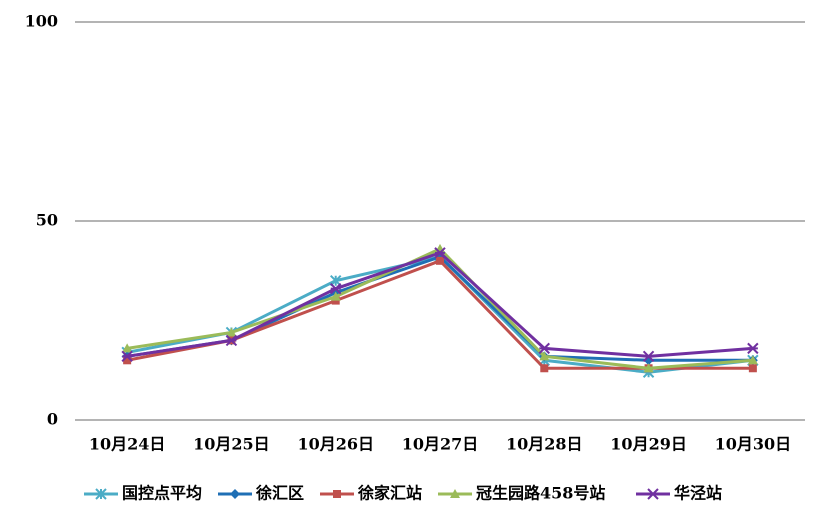 This screenshot has height=532, width=822. Describe the element at coordinates (648, 444) in the screenshot. I see `x-tick-label: 10月29日` at that location.